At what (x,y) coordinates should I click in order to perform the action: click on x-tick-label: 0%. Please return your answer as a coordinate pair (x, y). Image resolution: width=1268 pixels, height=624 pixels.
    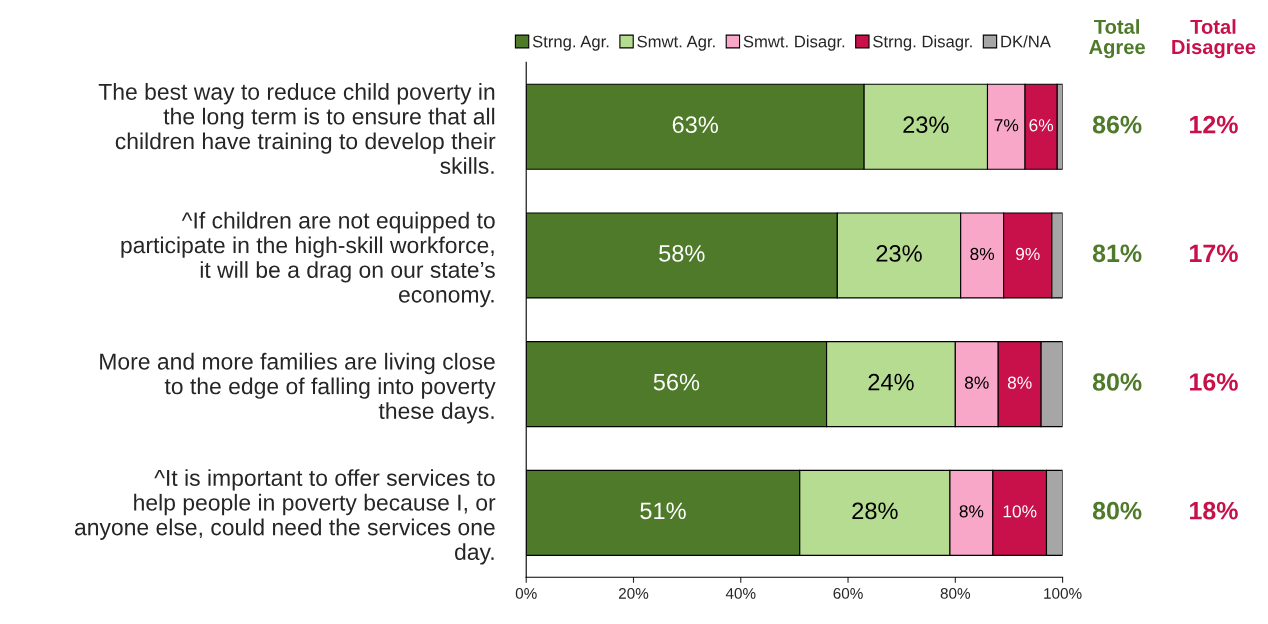
    Looking at the image, I should click on (526, 593).